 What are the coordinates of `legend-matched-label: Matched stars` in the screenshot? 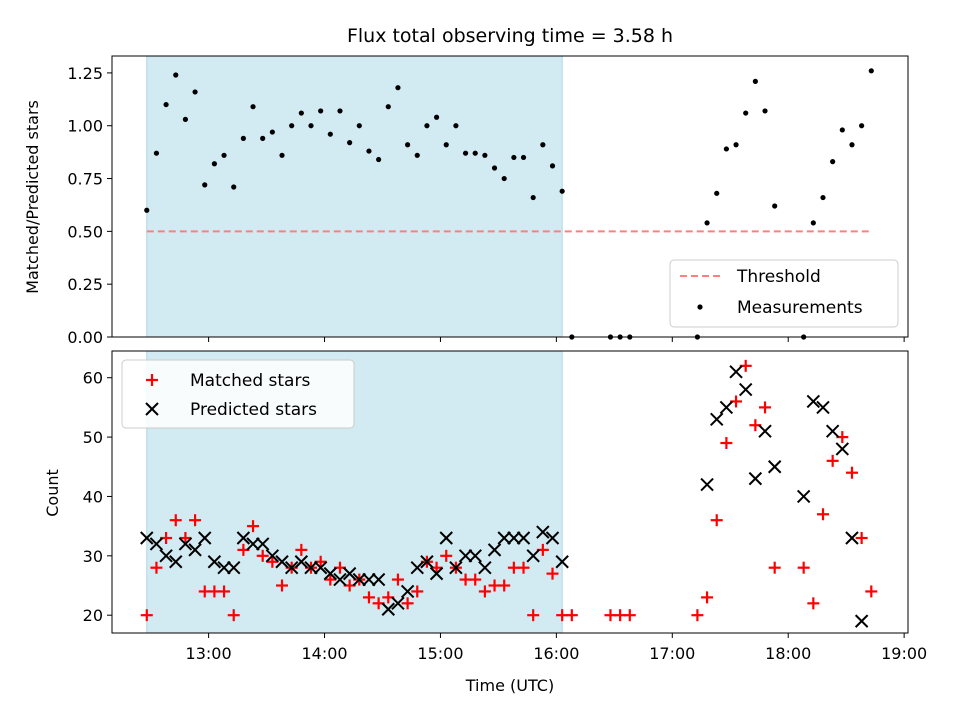 It's located at (250, 381).